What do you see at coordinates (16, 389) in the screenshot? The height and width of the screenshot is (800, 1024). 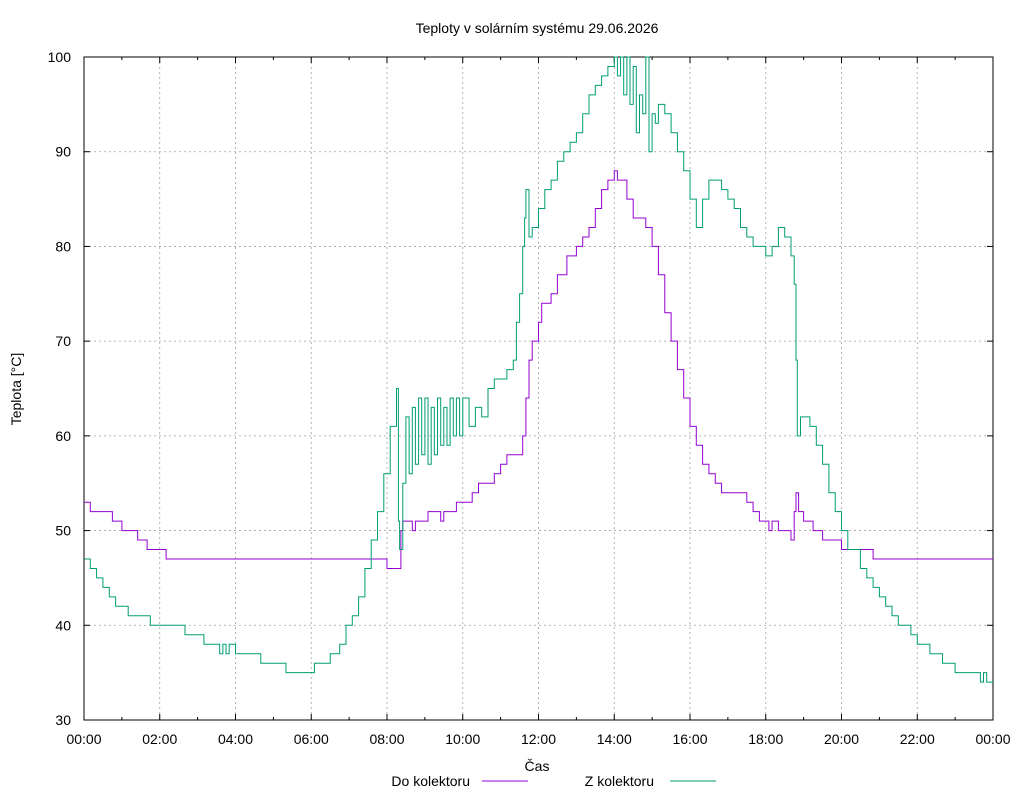 I see `y-axis-label: Teplota [°C]` at bounding box center [16, 389].